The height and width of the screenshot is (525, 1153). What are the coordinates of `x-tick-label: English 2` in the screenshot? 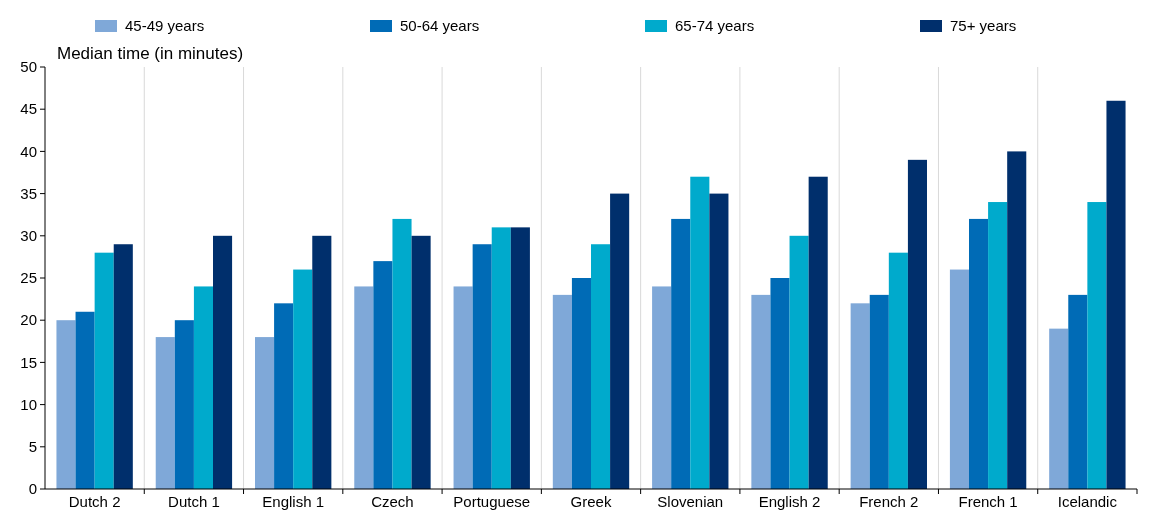 It's located at (789, 501).